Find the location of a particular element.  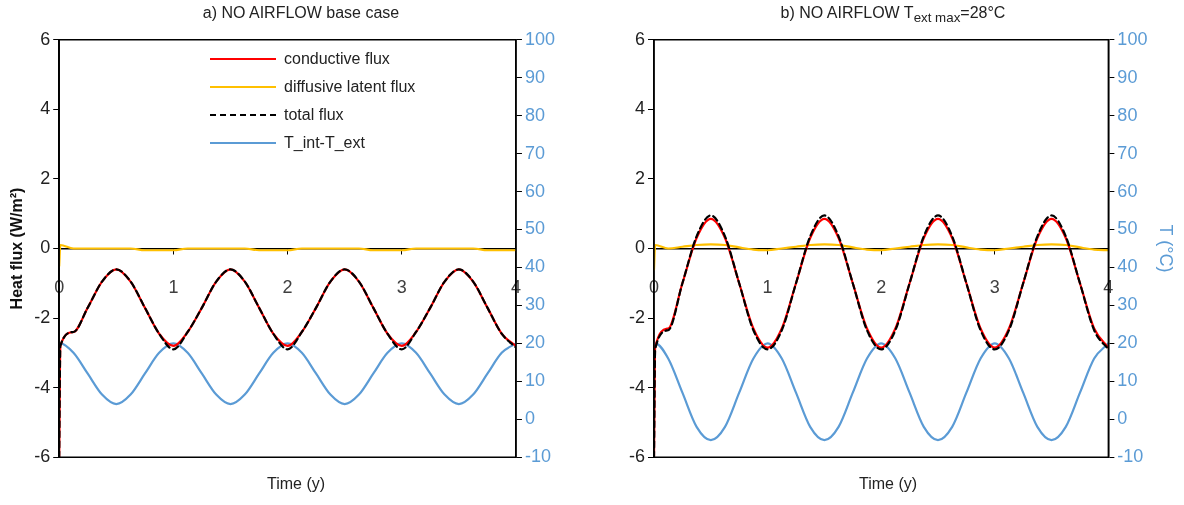

y-axis-title: Heat flux (W/m²) is located at coordinates (17, 248).